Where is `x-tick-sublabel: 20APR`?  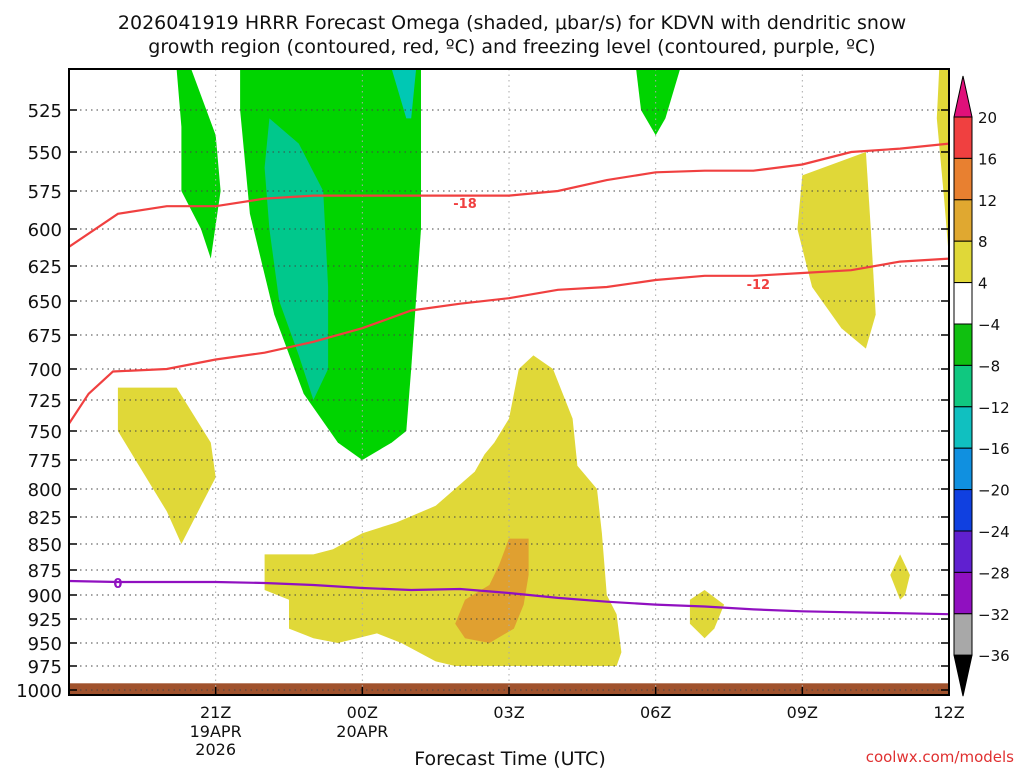 x-tick-sublabel: 20APR is located at coordinates (362, 731).